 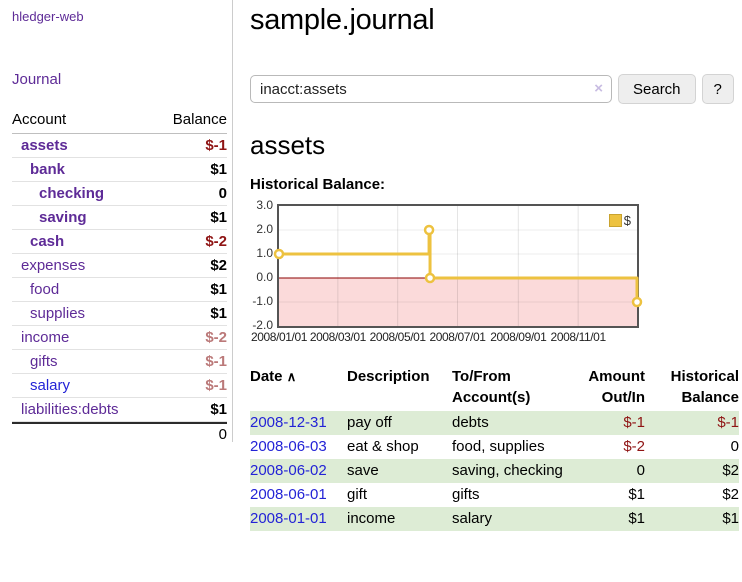 I want to click on search-input-wrap: ×, so click(x=431, y=89).